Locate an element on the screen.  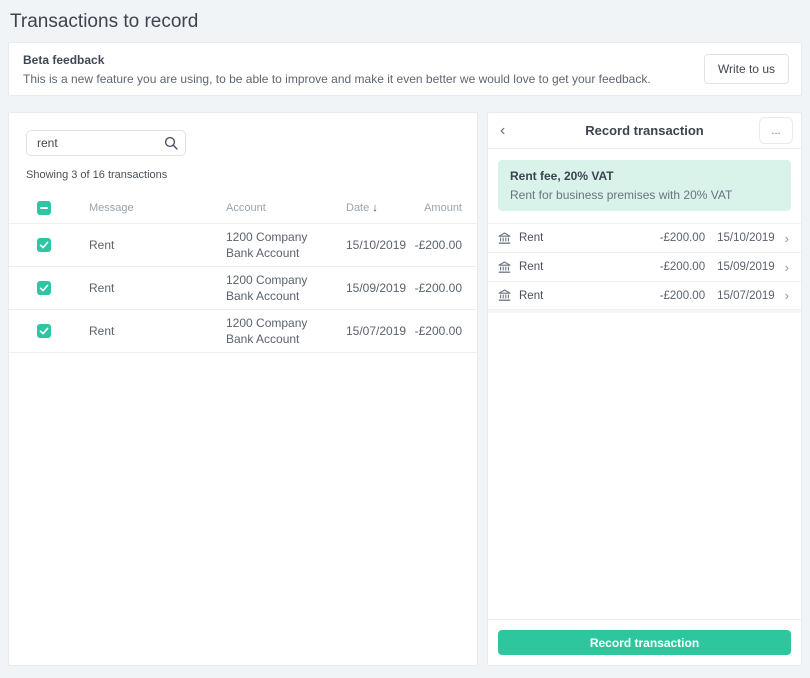
search-icon is located at coordinates (171, 143).